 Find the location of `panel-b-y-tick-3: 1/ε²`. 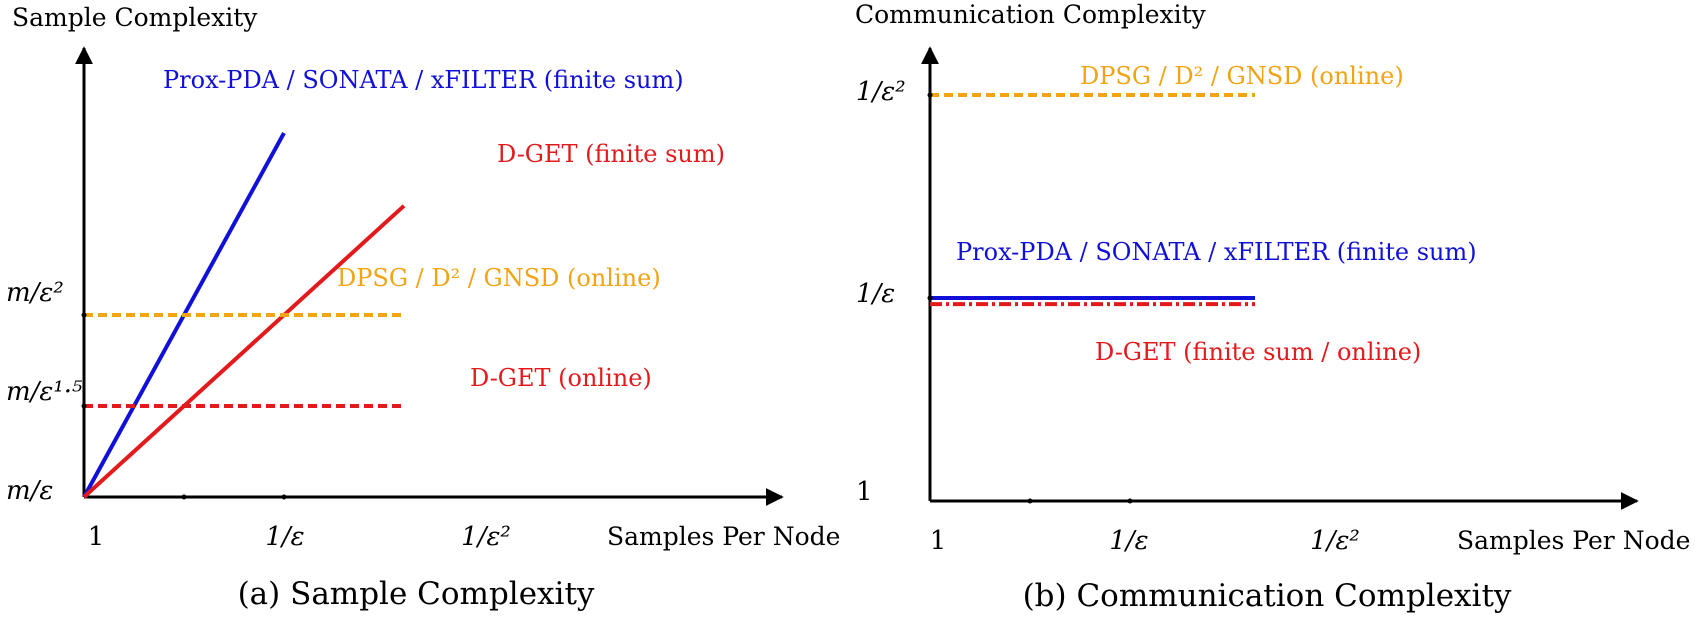

panel-b-y-tick-3: 1/ε² is located at coordinates (881, 92).